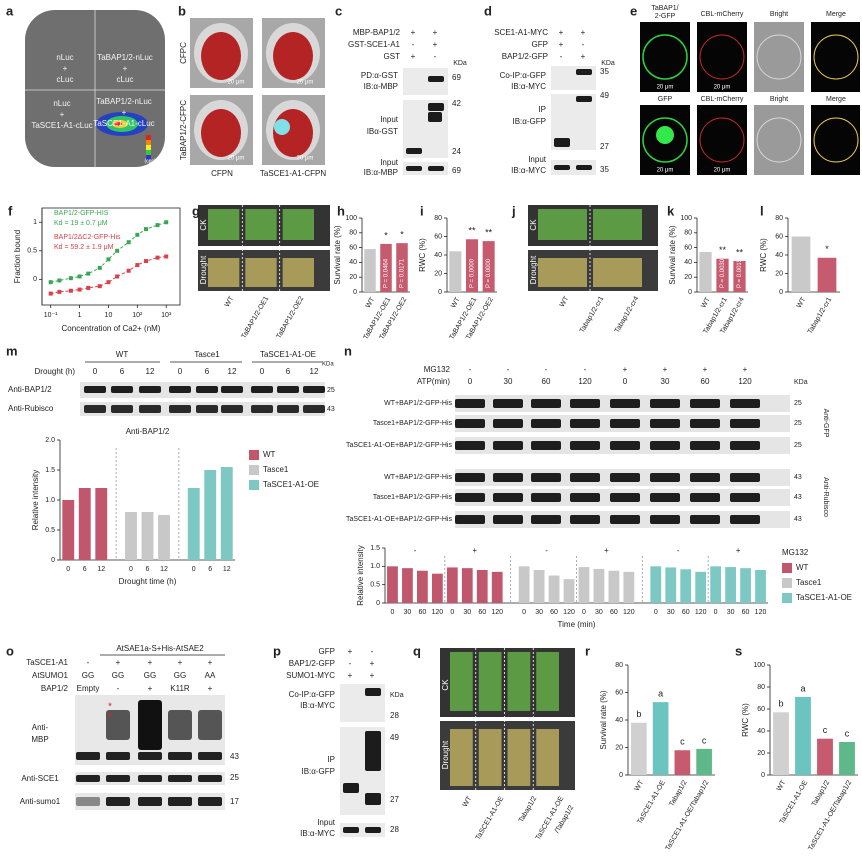 This screenshot has height=861, width=862. What do you see at coordinates (394, 799) in the screenshot?
I see `label: 27` at bounding box center [394, 799].